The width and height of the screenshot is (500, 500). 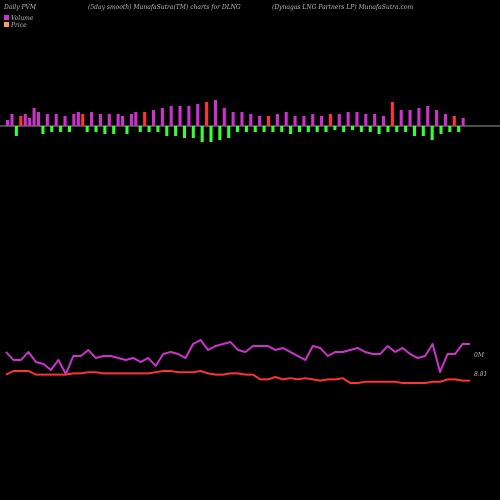 I want to click on pvm-bars, so click(x=235, y=121).